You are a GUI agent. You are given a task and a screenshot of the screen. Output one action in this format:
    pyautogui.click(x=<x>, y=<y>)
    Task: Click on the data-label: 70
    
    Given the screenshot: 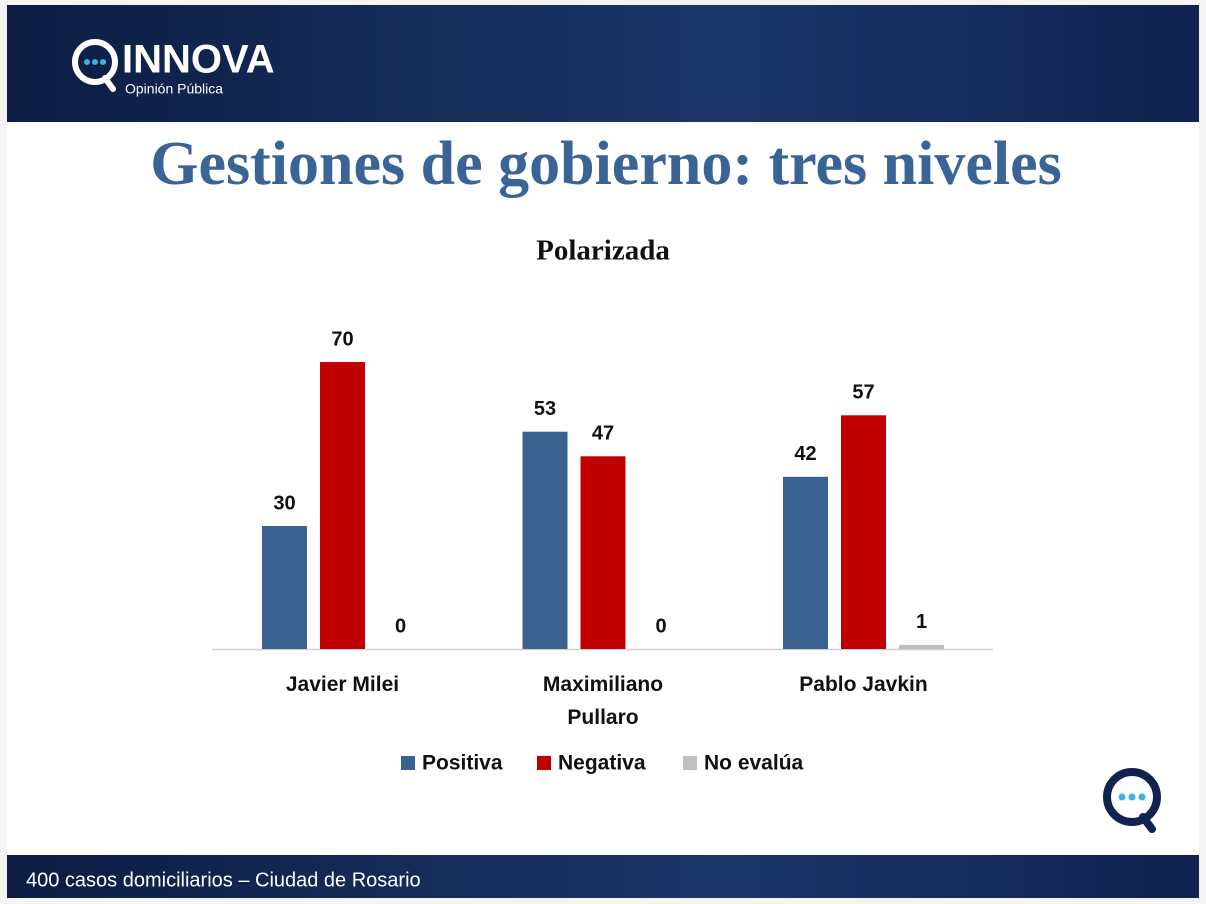 What is the action you would take?
    pyautogui.click(x=342, y=339)
    